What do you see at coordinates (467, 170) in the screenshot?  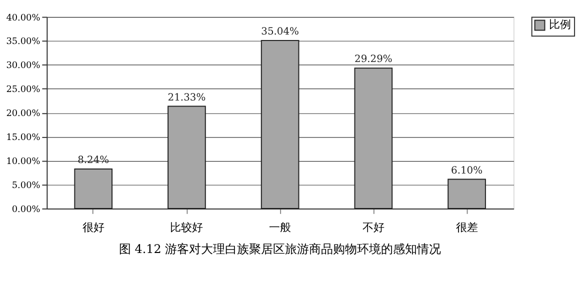 I see `data-label: 6.10%` at bounding box center [467, 170].